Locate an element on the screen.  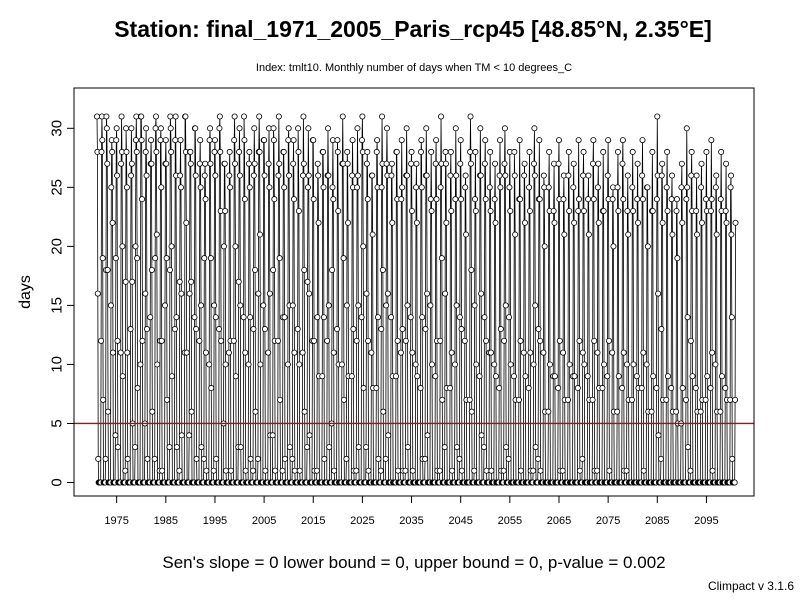
x-tick-label: 1995 is located at coordinates (215, 521).